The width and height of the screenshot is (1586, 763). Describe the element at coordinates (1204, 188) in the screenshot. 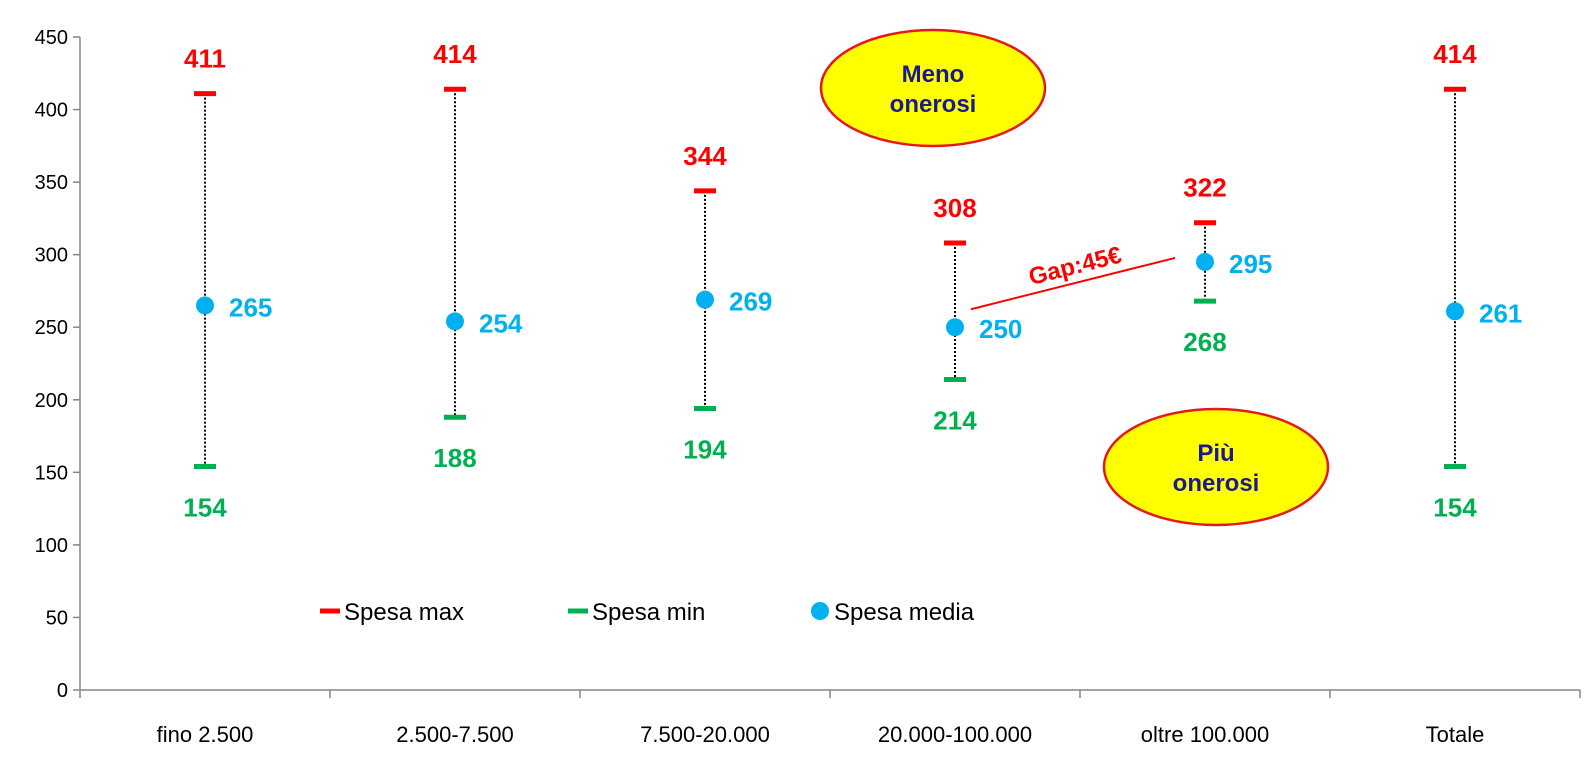

I see `max-value-label: 322` at that location.